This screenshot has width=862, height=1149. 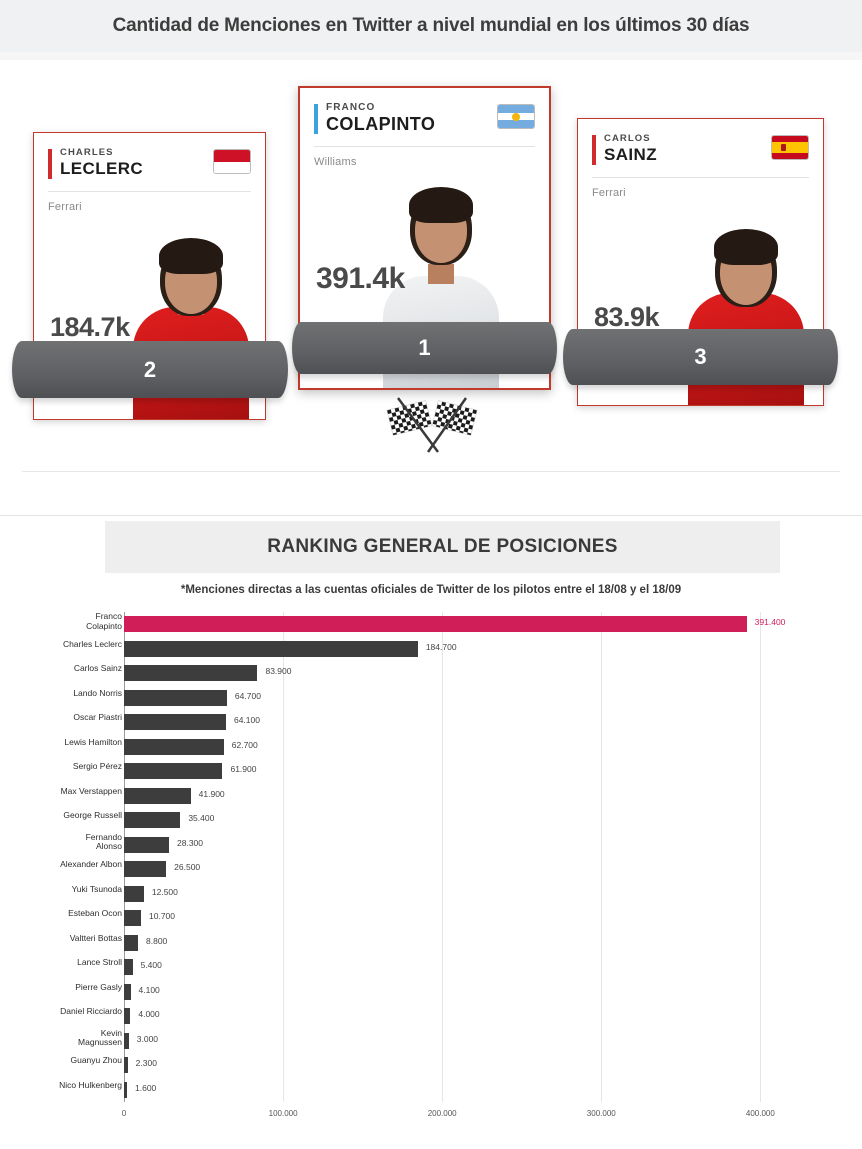 What do you see at coordinates (335, 162) in the screenshot?
I see `team-name: Williams` at bounding box center [335, 162].